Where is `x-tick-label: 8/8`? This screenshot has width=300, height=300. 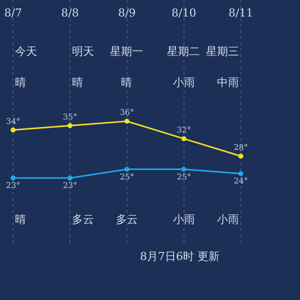
x-tick-label: 8/8 is located at coordinates (70, 13).